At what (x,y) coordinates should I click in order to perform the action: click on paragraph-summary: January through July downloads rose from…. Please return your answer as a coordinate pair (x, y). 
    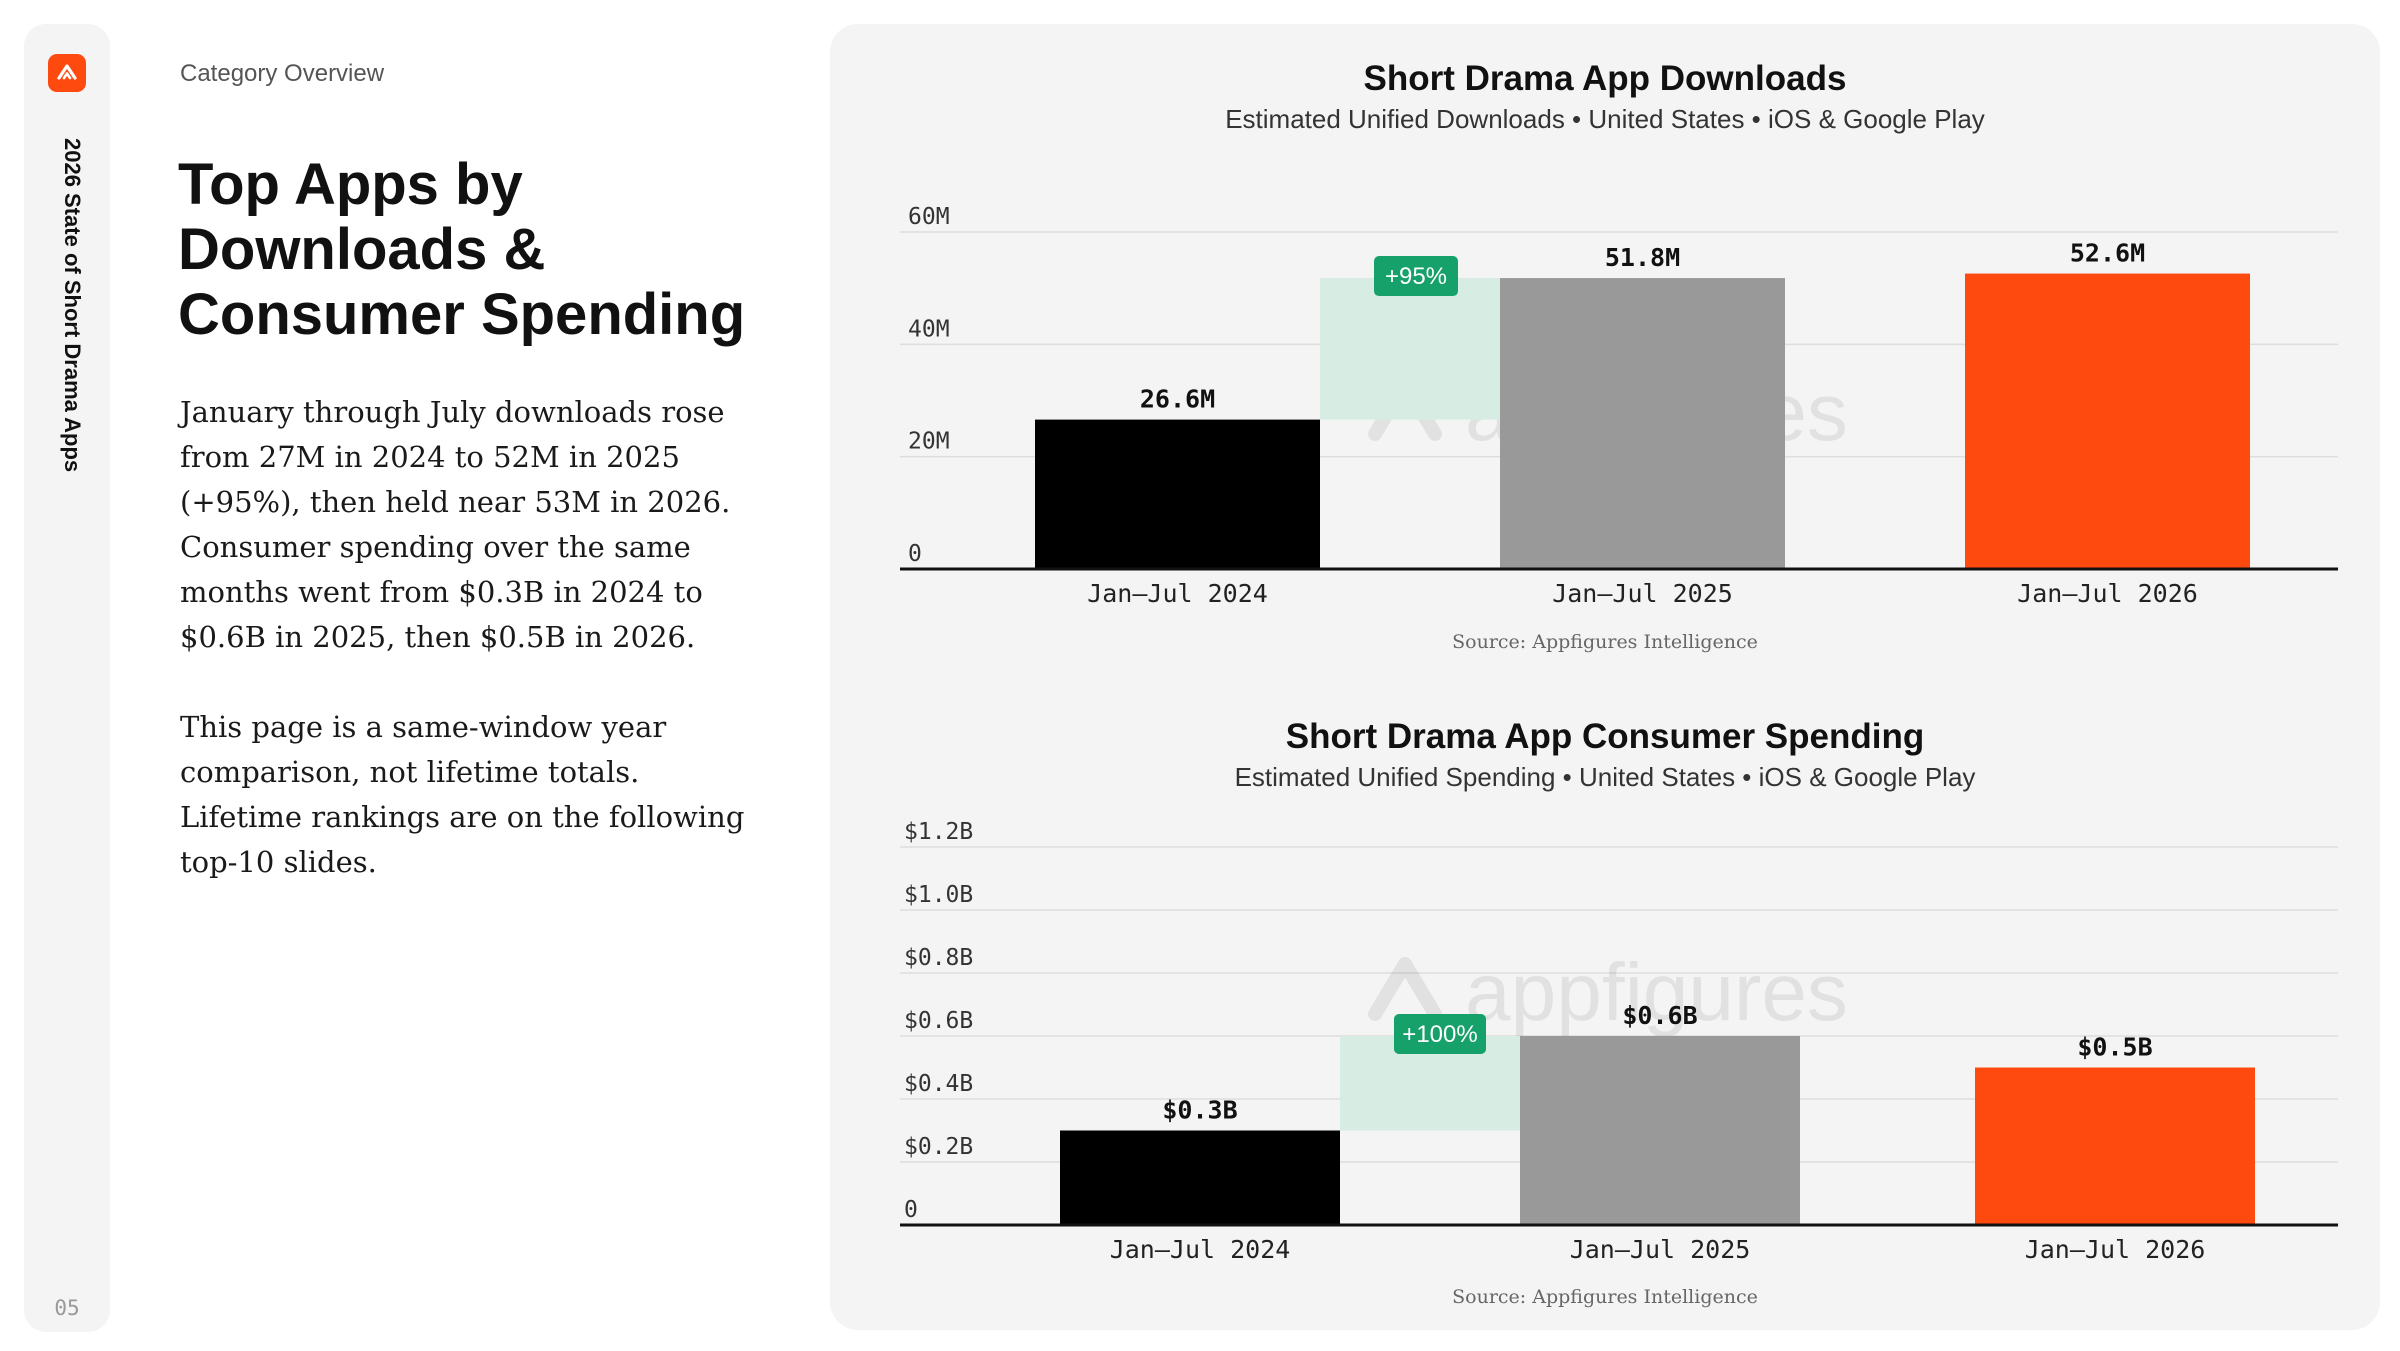
    Looking at the image, I should click on (455, 524).